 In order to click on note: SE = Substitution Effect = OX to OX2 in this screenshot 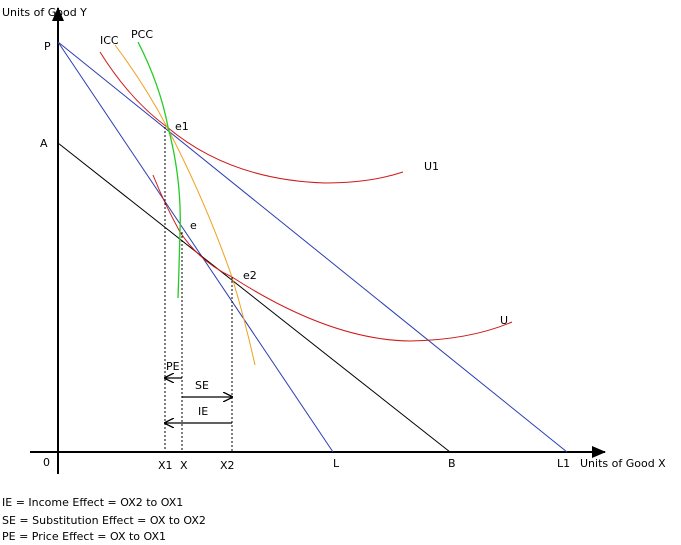, I will do `click(104, 520)`.